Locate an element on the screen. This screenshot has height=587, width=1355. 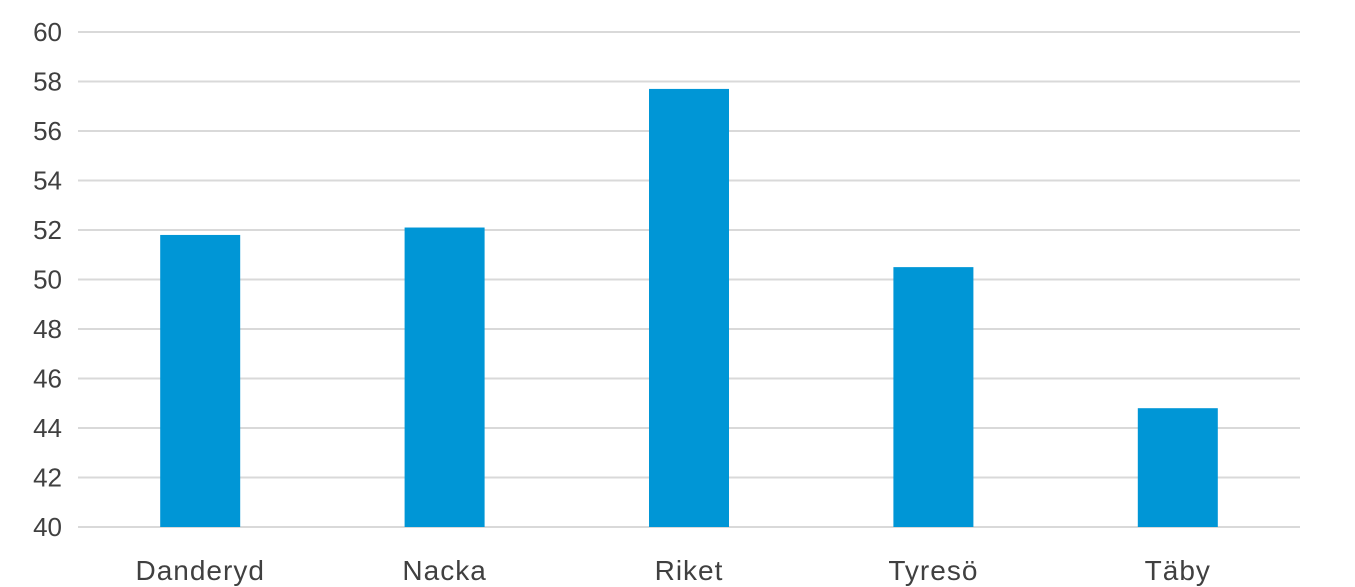
bar-riket is located at coordinates (689, 308).